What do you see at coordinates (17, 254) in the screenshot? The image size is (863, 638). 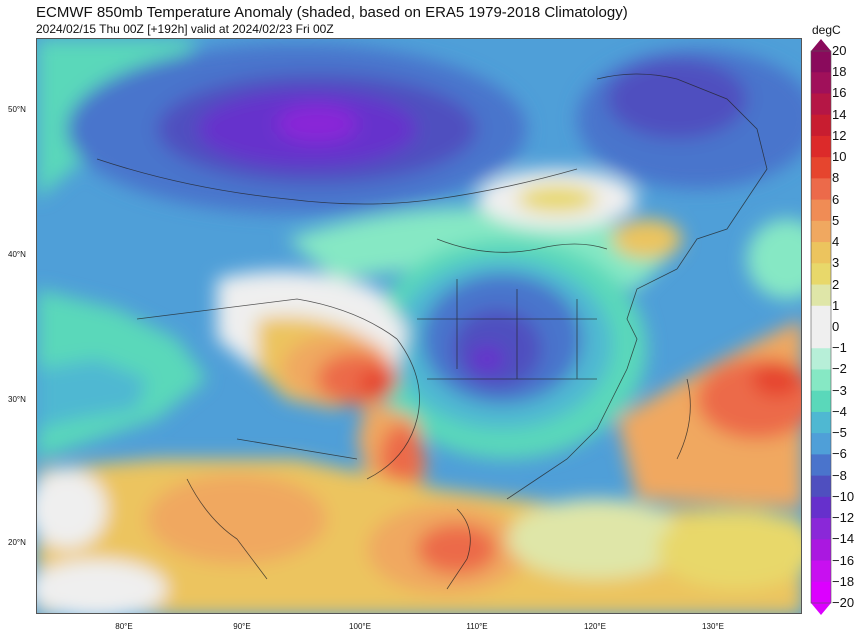 I see `lat-label-40n: 40°N` at bounding box center [17, 254].